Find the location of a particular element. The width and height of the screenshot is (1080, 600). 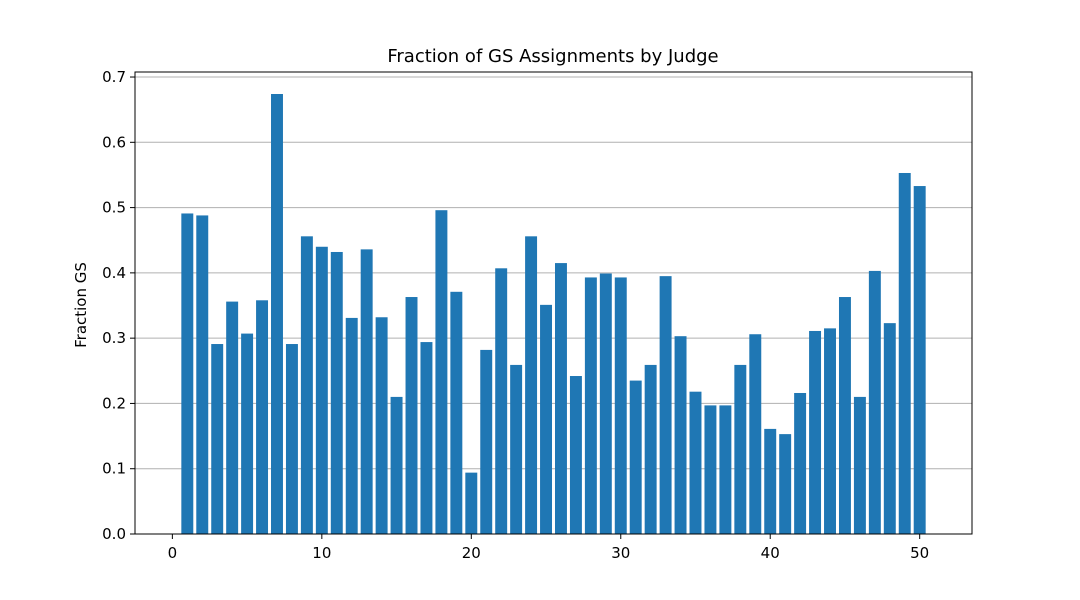

x-tick-label: 30 is located at coordinates (620, 553).